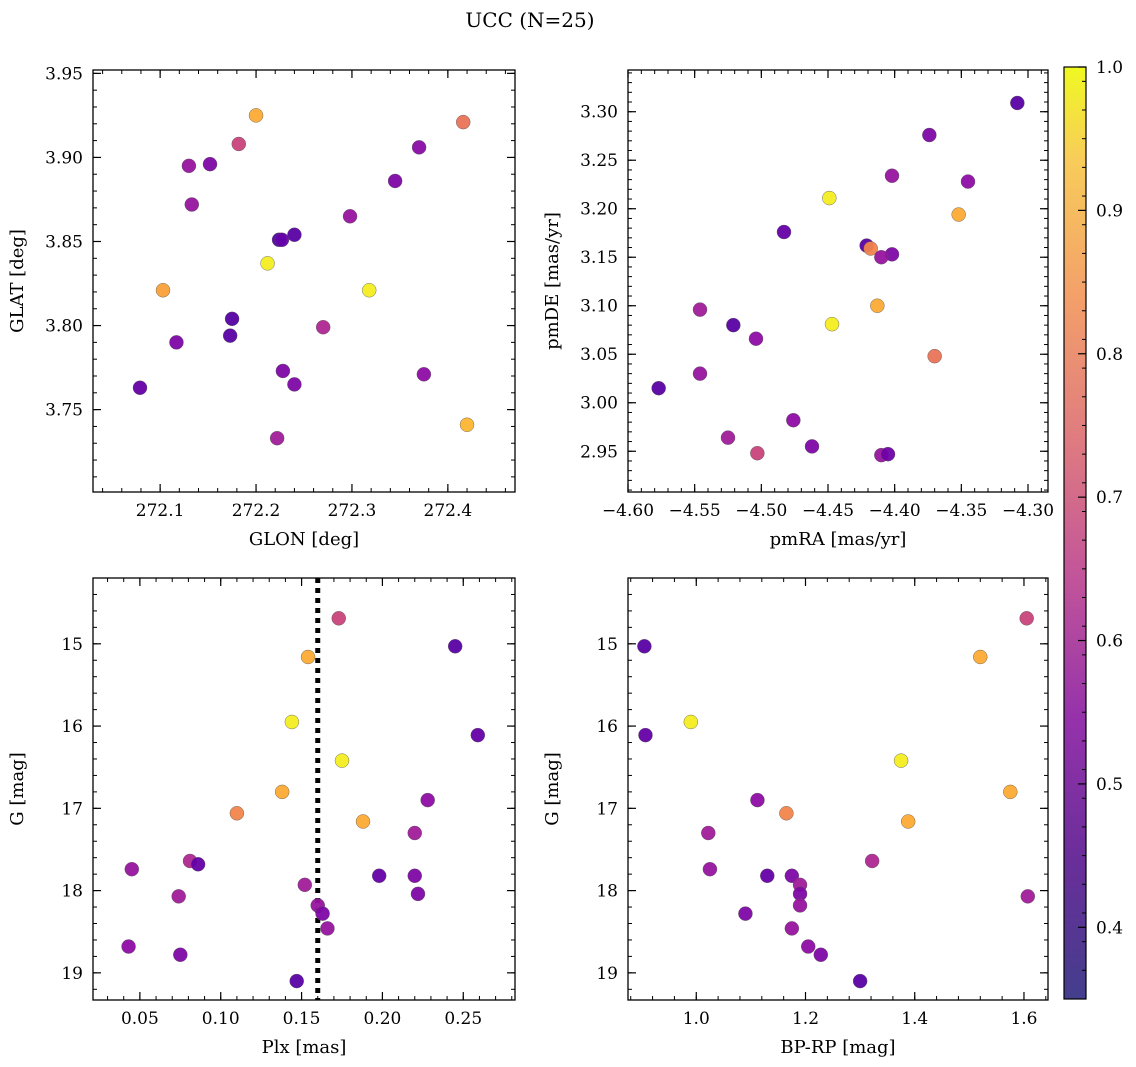 The width and height of the screenshot is (1136, 1067). What do you see at coordinates (838, 539) in the screenshot?
I see `x-axis-label: pmRA [mas/yr]` at bounding box center [838, 539].